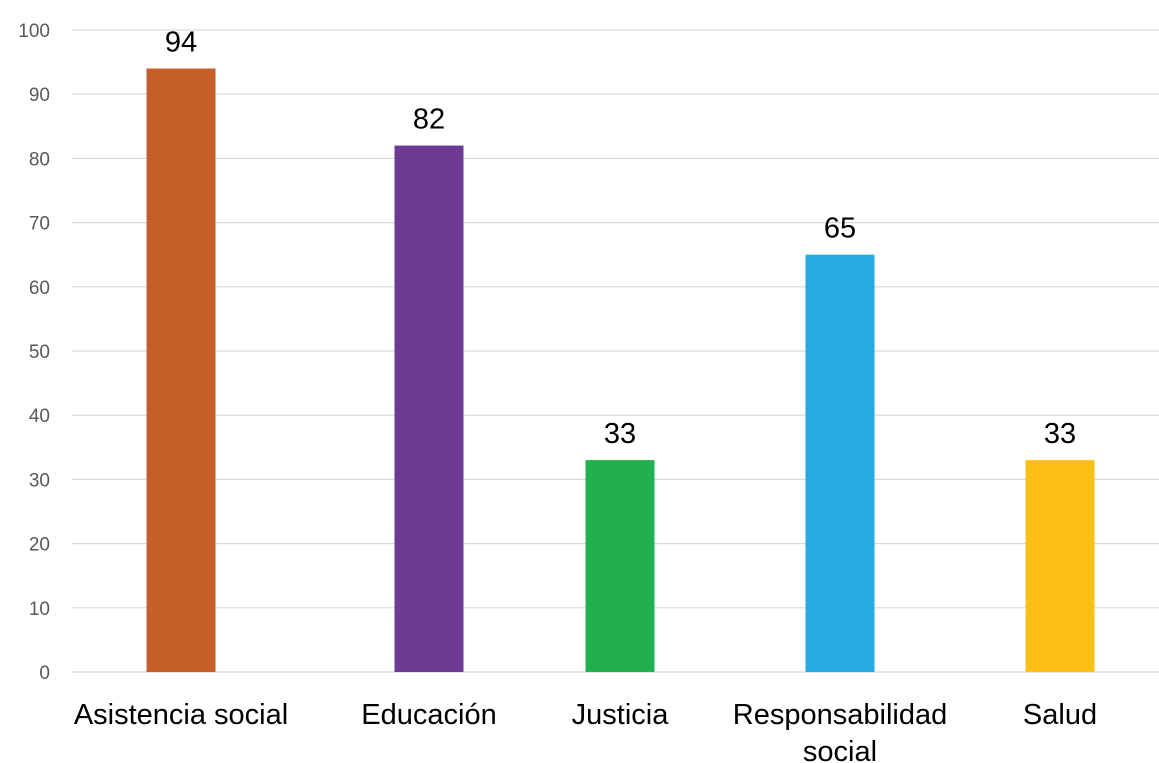 The width and height of the screenshot is (1159, 763). Describe the element at coordinates (39, 288) in the screenshot. I see `y-tick-label: 60` at that location.